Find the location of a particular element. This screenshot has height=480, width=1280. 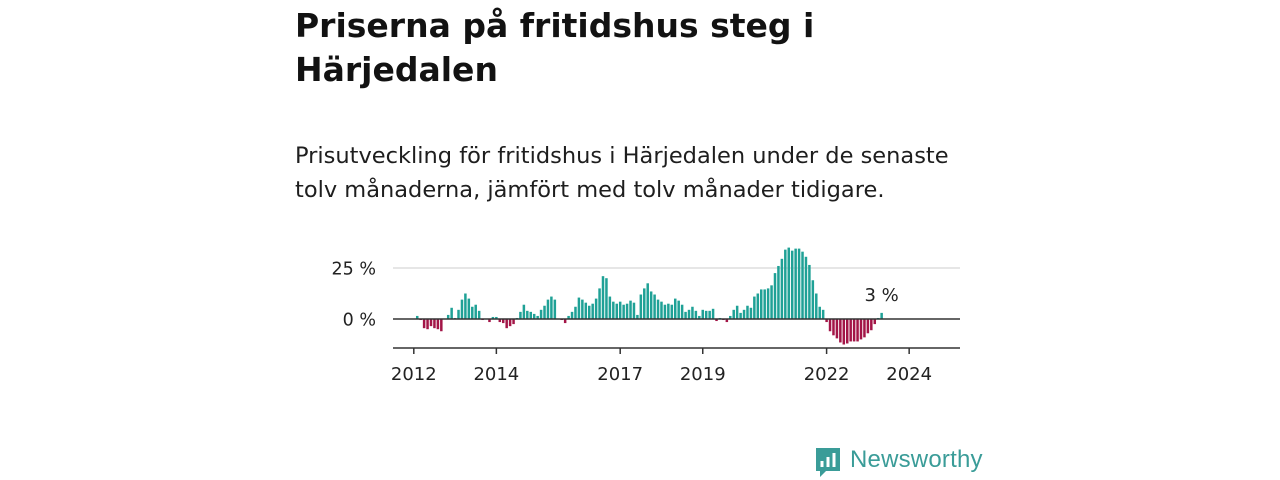

axes is located at coordinates (676, 336).